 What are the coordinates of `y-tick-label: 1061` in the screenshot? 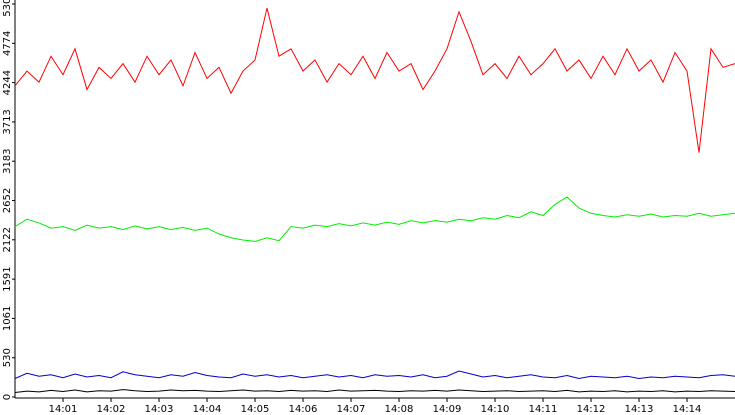 It's located at (7, 318).